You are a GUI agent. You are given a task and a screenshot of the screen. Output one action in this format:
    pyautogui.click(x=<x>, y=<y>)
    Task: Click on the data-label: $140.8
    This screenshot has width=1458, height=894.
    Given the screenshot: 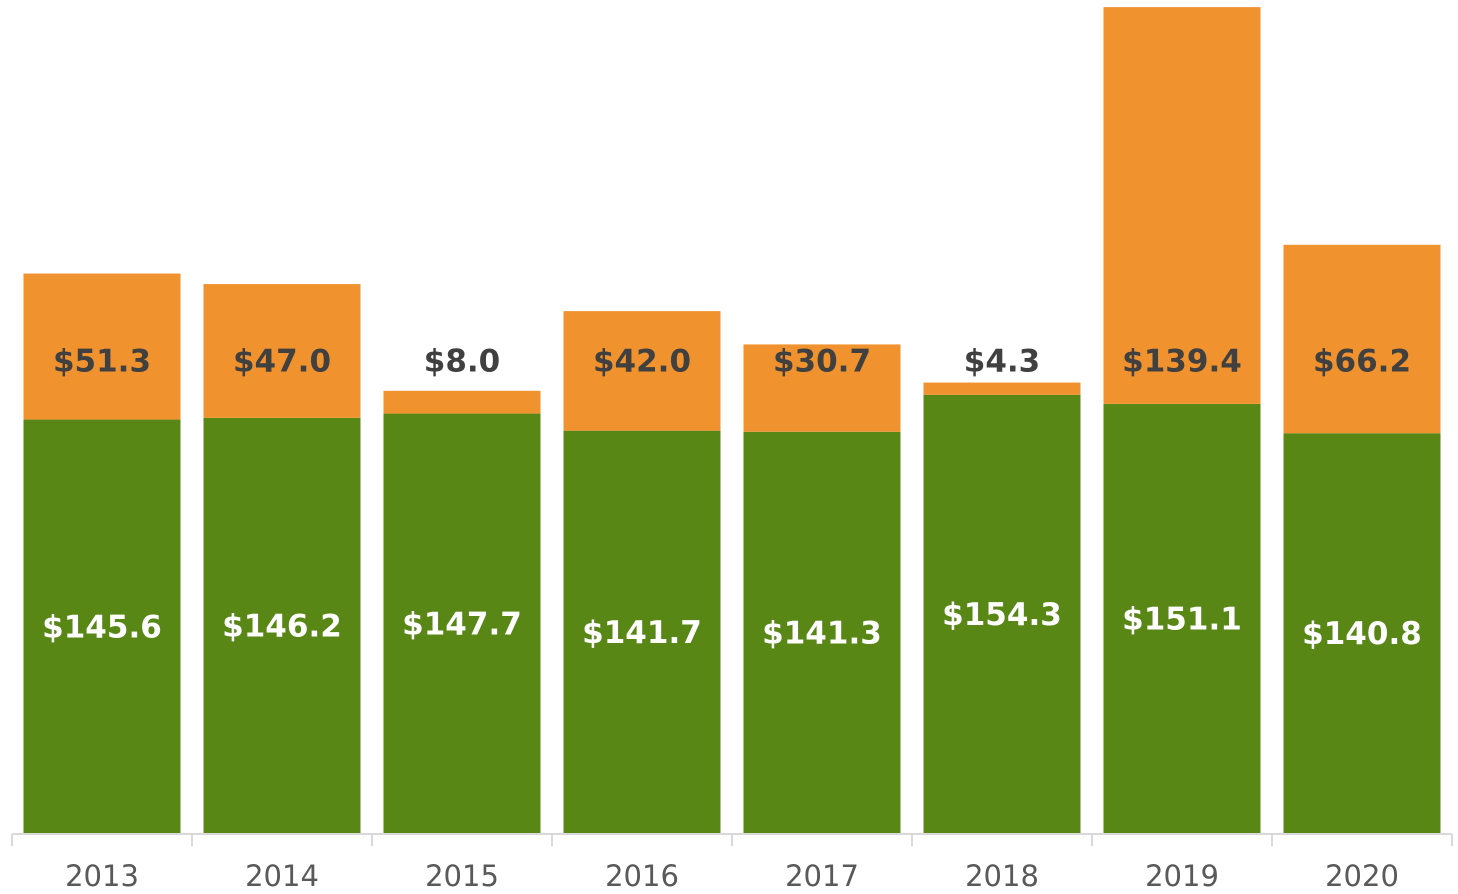 What is the action you would take?
    pyautogui.click(x=1362, y=634)
    